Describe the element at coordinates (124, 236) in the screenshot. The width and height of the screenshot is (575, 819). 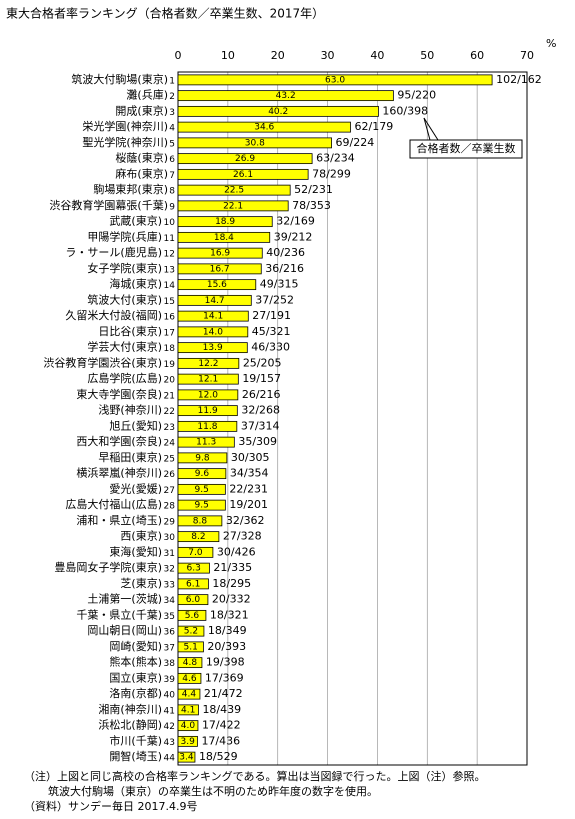
I see `category-label: 甲陽学院(兵庫)` at that location.